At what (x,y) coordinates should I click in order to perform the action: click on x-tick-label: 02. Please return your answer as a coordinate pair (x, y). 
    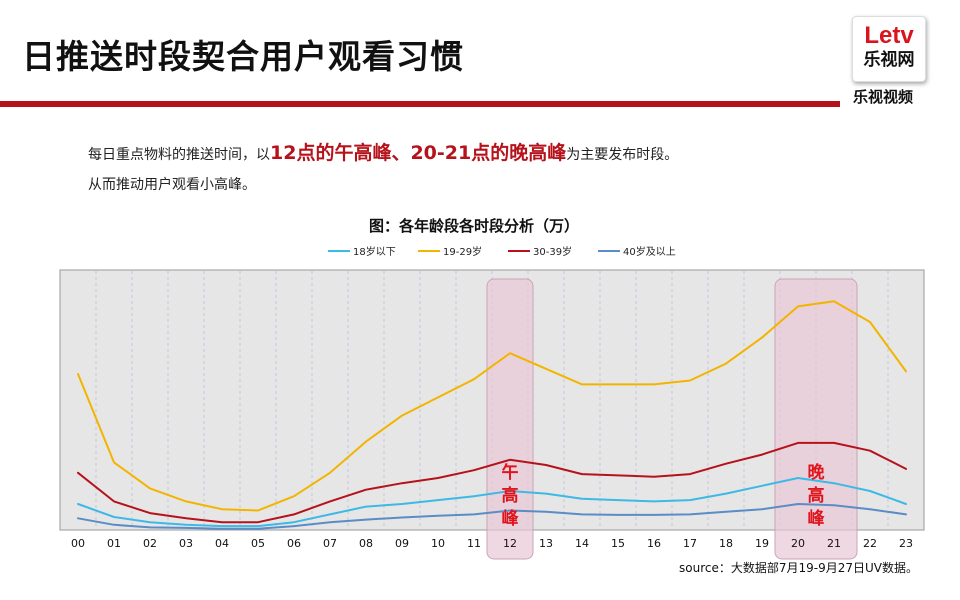
    Looking at the image, I should click on (150, 543).